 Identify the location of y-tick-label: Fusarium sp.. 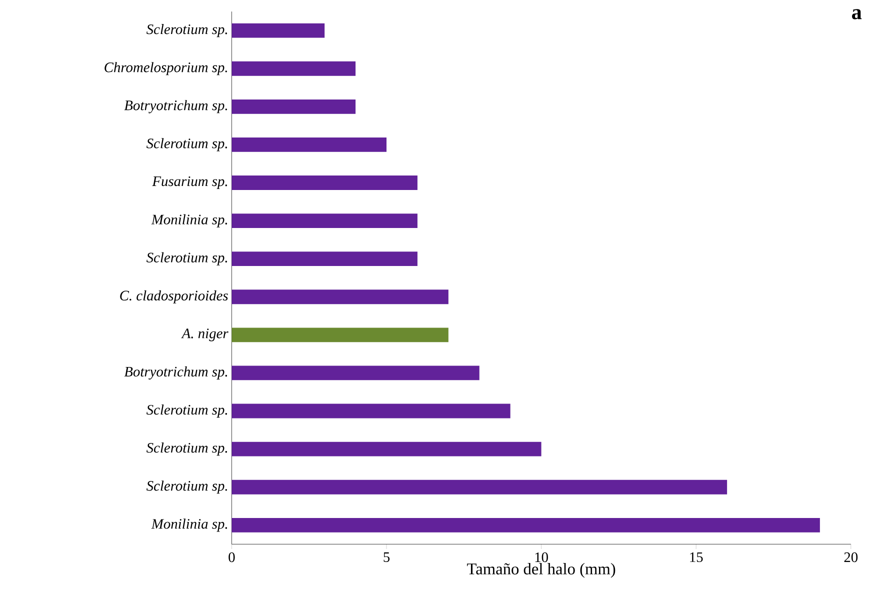
(190, 183).